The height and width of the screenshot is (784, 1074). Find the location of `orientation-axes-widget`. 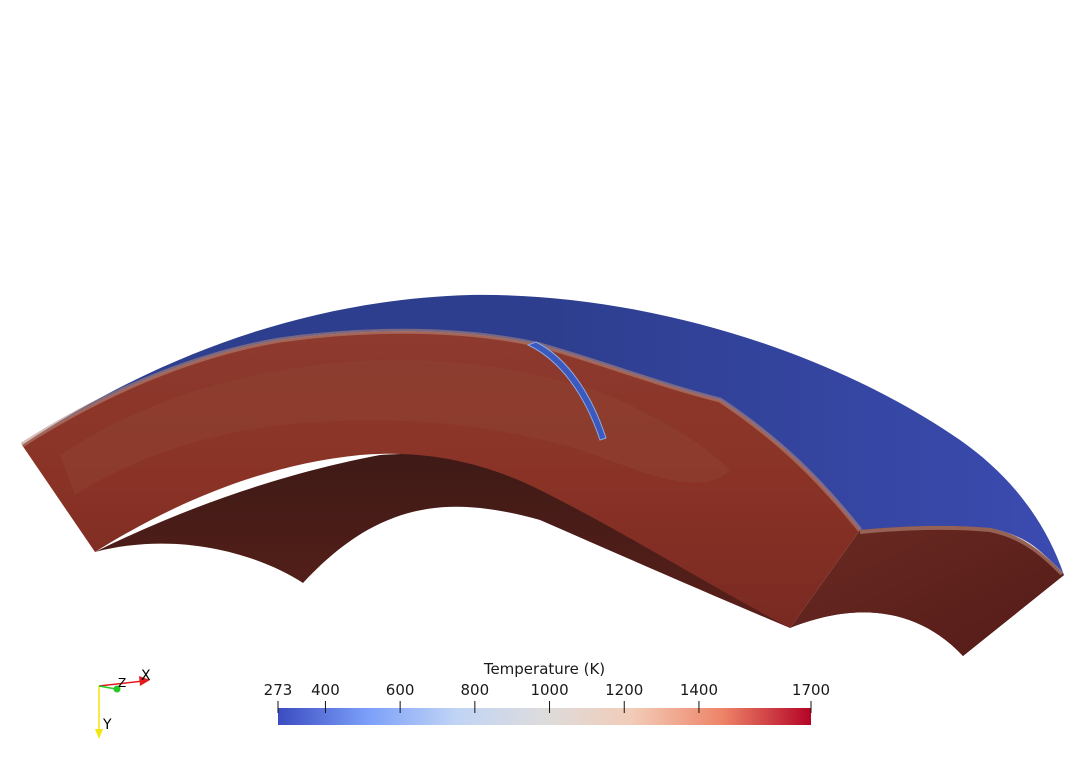

orientation-axes-widget is located at coordinates (122, 707).